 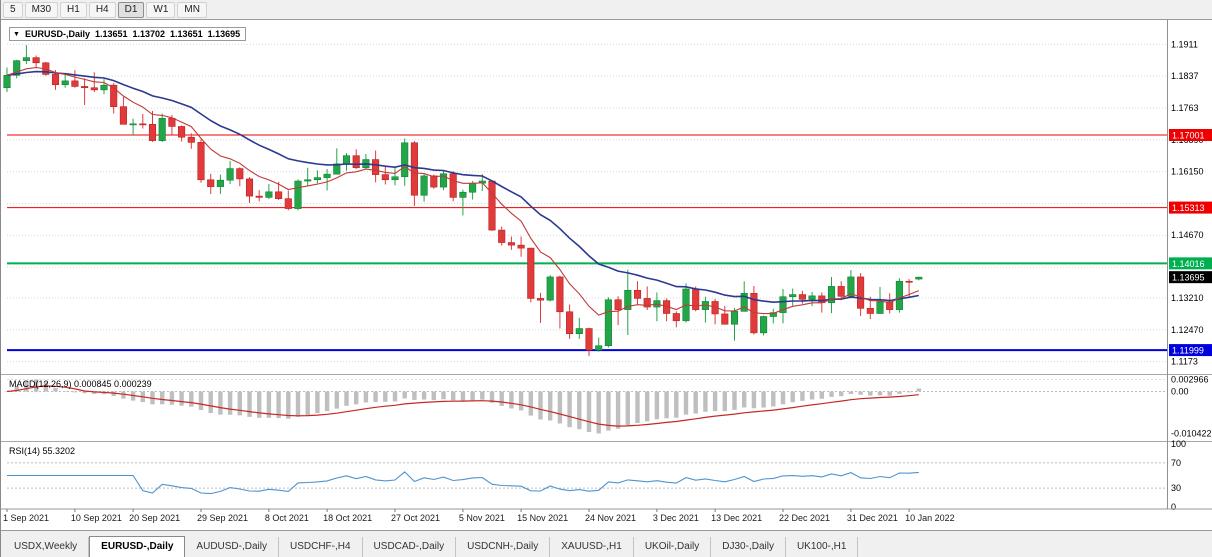 I want to click on timeframe-button-h1: H1, so click(x=73, y=9).